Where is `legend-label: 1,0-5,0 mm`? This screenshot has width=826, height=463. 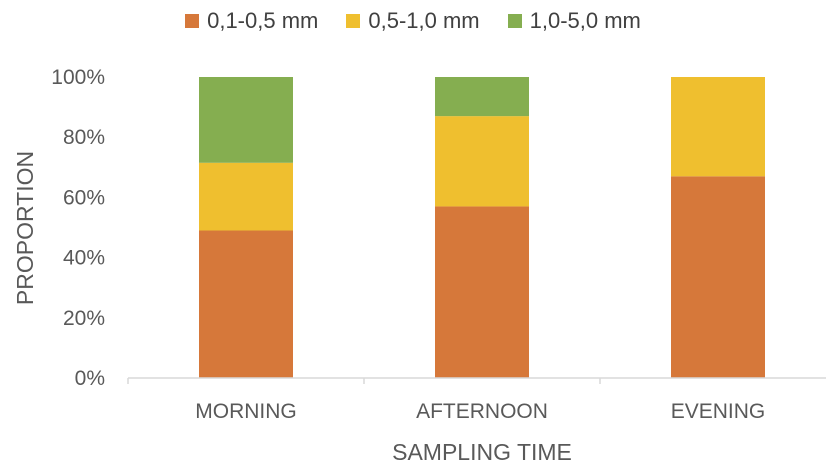 legend-label: 1,0-5,0 mm is located at coordinates (585, 20).